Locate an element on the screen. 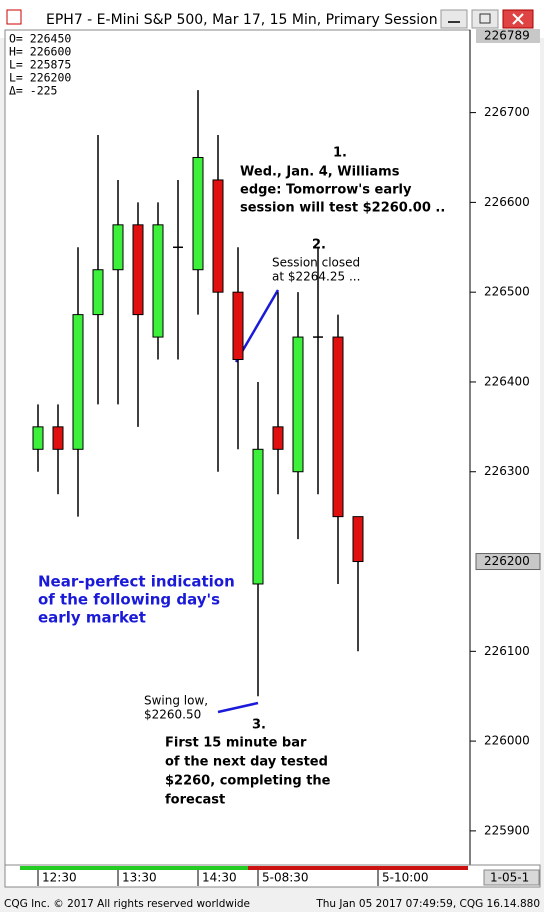 This screenshot has width=544, height=912. x-tick-label: 5-08:30 is located at coordinates (285, 878).